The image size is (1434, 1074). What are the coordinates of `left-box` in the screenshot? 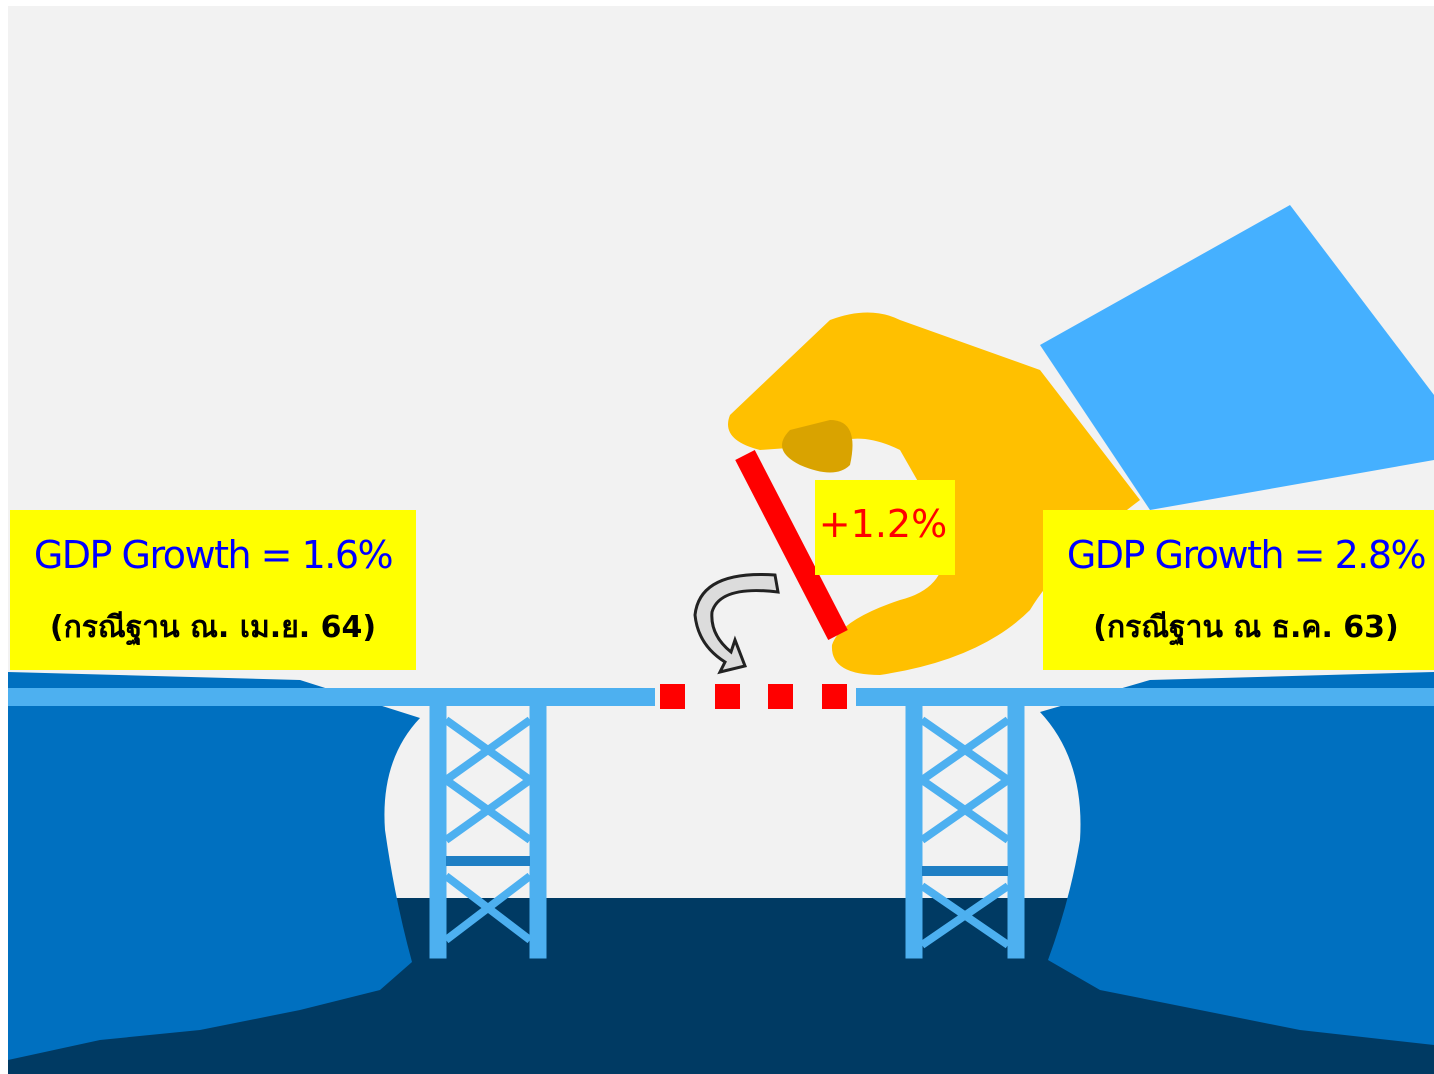 It's located at (213, 590).